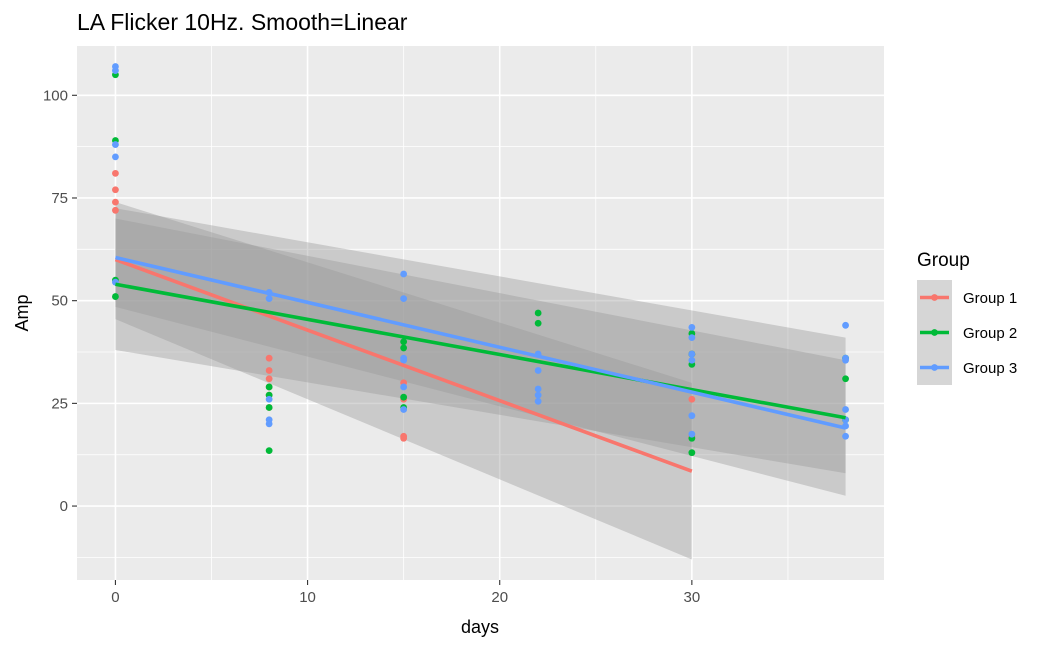 Image resolution: width=1050 pixels, height=648 pixels. What do you see at coordinates (64, 506) in the screenshot?
I see `y-tick-label: 0` at bounding box center [64, 506].